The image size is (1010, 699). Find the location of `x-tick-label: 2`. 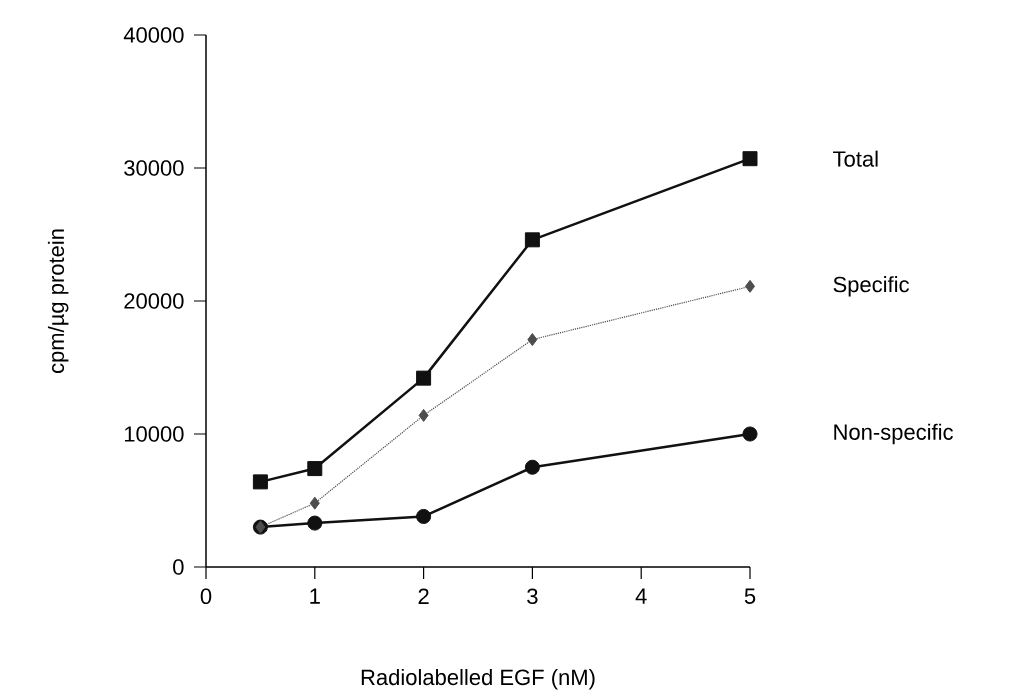

x-tick-label: 2 is located at coordinates (423, 596).